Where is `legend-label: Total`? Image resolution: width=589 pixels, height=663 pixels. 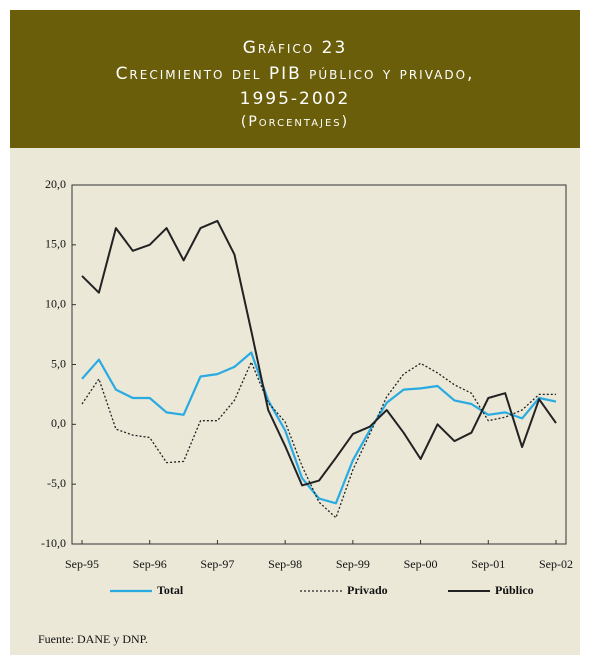 legend-label: Total is located at coordinates (170, 590).